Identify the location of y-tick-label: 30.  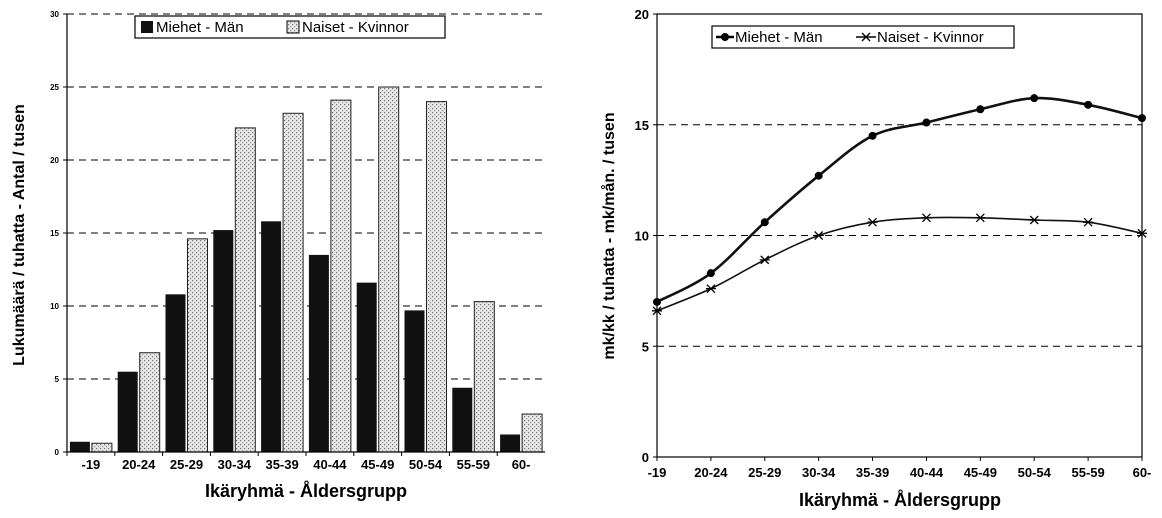
(54, 14).